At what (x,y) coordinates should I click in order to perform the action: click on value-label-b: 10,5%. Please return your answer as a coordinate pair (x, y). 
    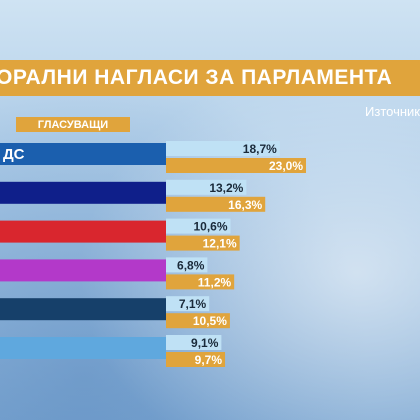
    Looking at the image, I should click on (210, 321).